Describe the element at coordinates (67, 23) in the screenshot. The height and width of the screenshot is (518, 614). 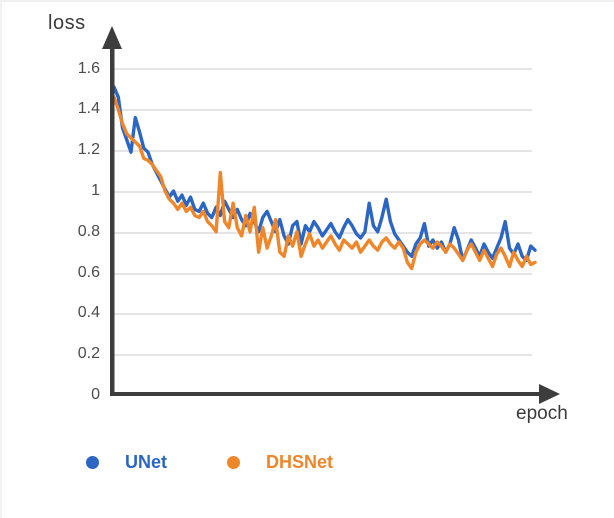
I see `y-axis-title: loss` at that location.